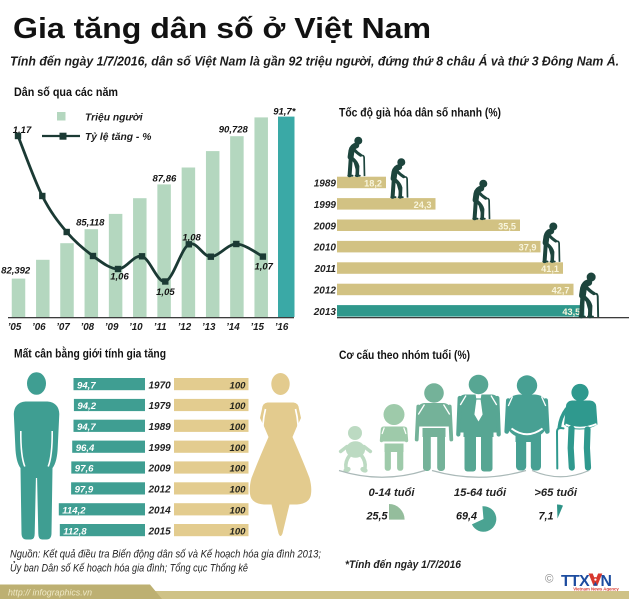 Image resolution: width=629 pixels, height=599 pixels. Describe the element at coordinates (22, 130) in the screenshot. I see `svg-text: 1,17` at that location.